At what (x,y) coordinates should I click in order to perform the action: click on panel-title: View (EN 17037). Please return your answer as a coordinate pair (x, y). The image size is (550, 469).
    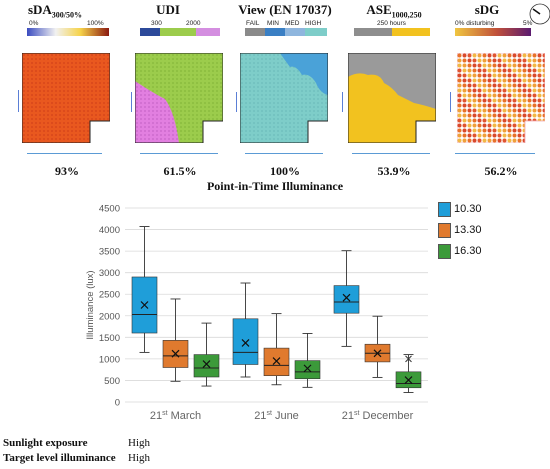
    Looking at the image, I should click on (285, 9).